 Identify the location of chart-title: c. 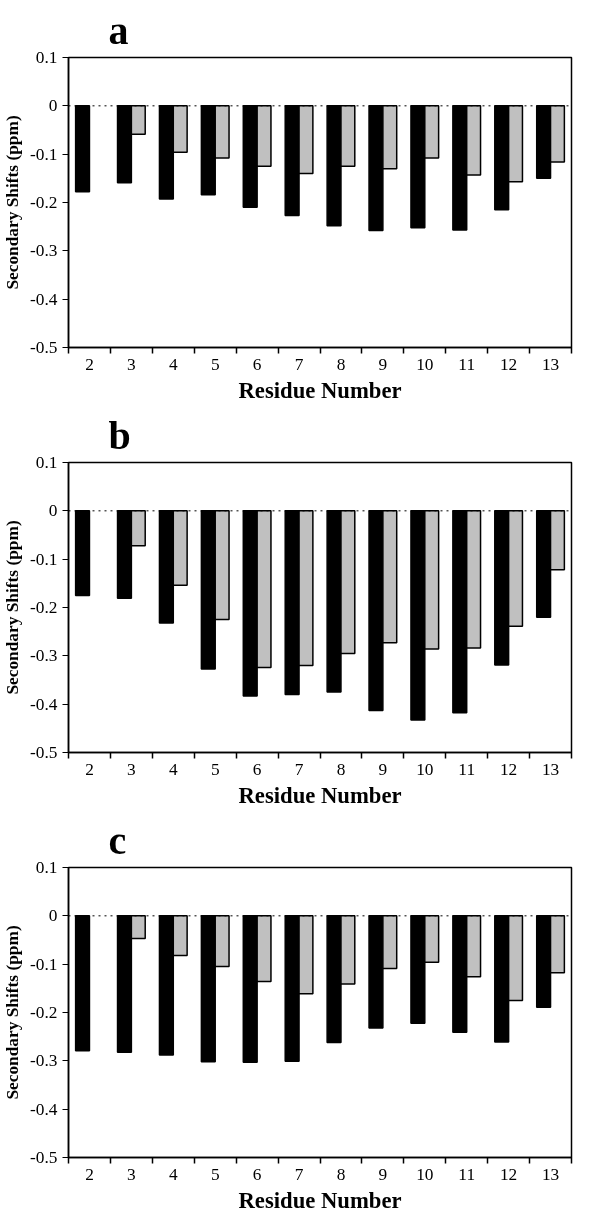
(117, 840).